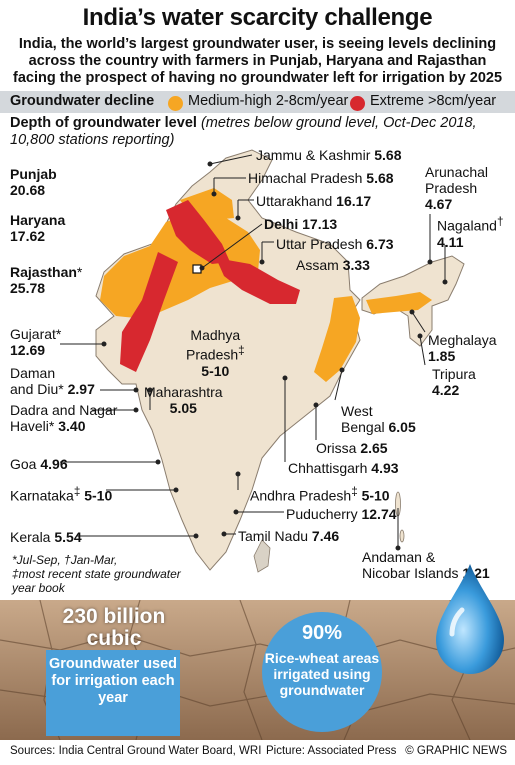  Describe the element at coordinates (36, 342) in the screenshot. I see `label-gujarat: Gujarat* 12.69` at that location.